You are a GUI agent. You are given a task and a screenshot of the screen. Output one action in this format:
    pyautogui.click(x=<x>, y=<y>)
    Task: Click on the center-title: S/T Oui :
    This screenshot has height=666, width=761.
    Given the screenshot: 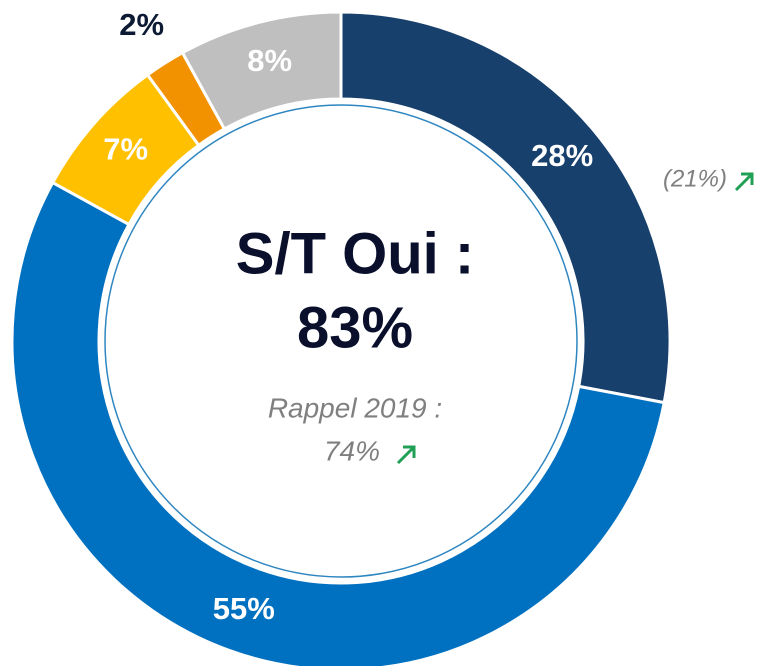 What is the action you would take?
    pyautogui.click(x=355, y=253)
    